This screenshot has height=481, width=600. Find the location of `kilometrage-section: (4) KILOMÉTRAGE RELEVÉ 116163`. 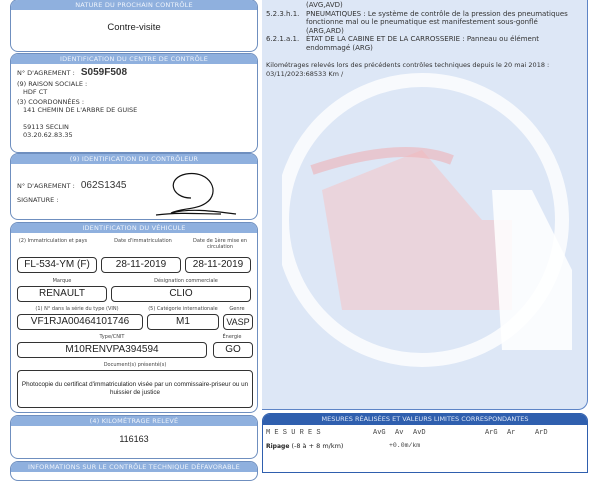

kilometrage-section: (4) KILOMÉTRAGE RELEVÉ 116163 is located at coordinates (134, 437).